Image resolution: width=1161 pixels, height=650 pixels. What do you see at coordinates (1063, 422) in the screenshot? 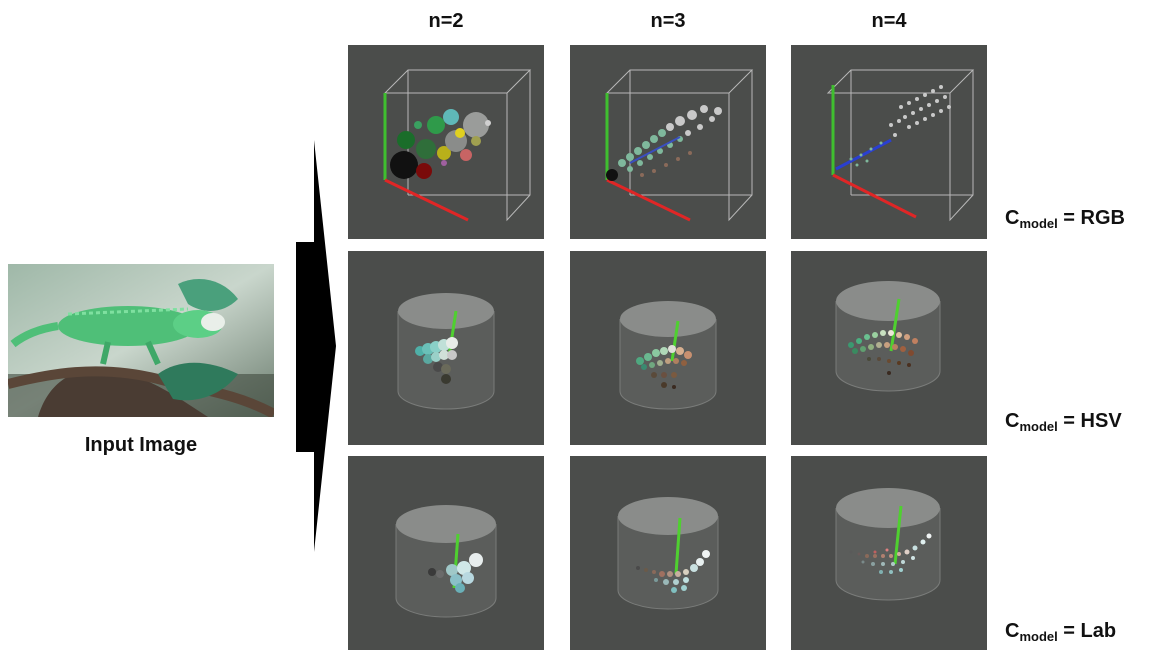
I see `row-label-hsv: Cmodel = HSV` at bounding box center [1063, 422].